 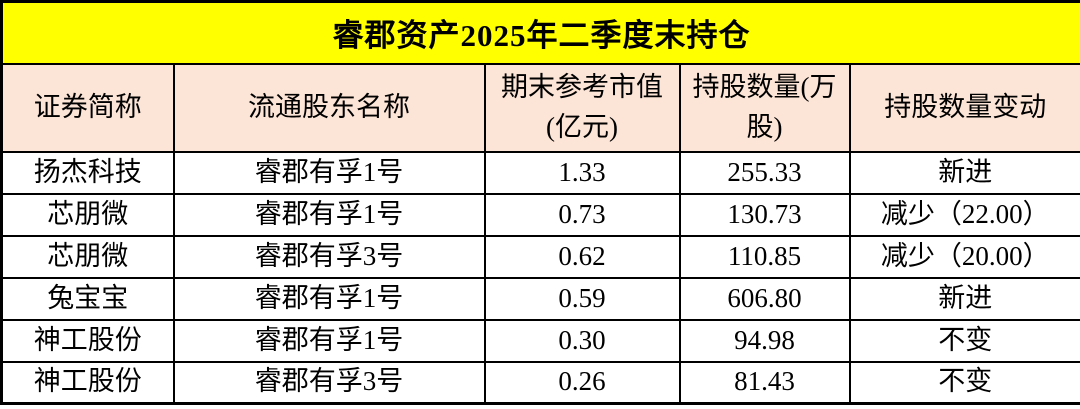 I want to click on cell-share-count: 255.33, so click(x=764, y=172).